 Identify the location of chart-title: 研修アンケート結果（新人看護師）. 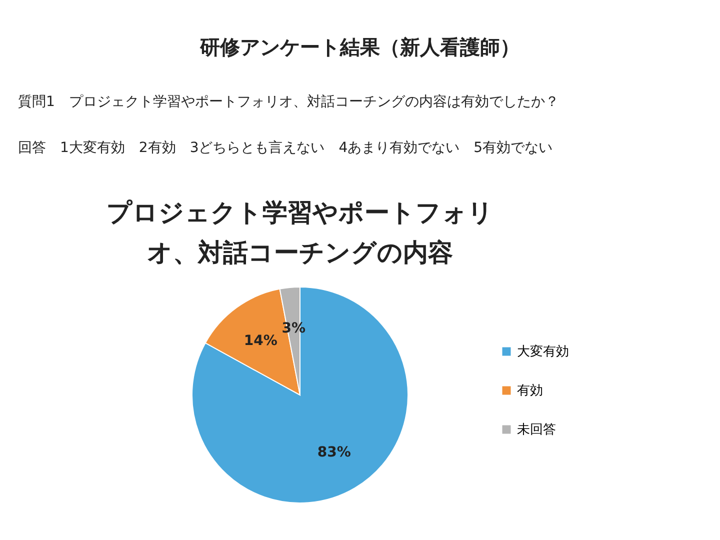
(359, 47).